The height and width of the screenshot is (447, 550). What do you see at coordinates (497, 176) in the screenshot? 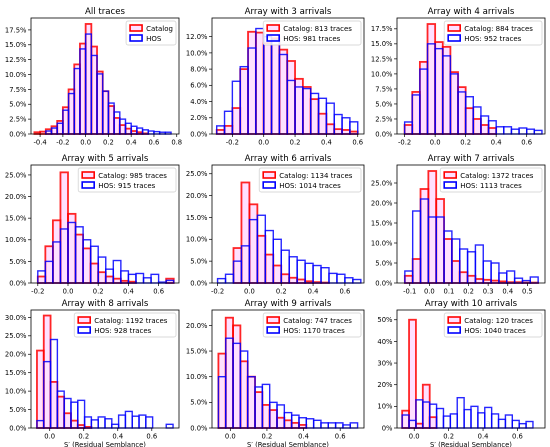
I see `legend-label: Catalog: 1372 traces` at bounding box center [497, 176].